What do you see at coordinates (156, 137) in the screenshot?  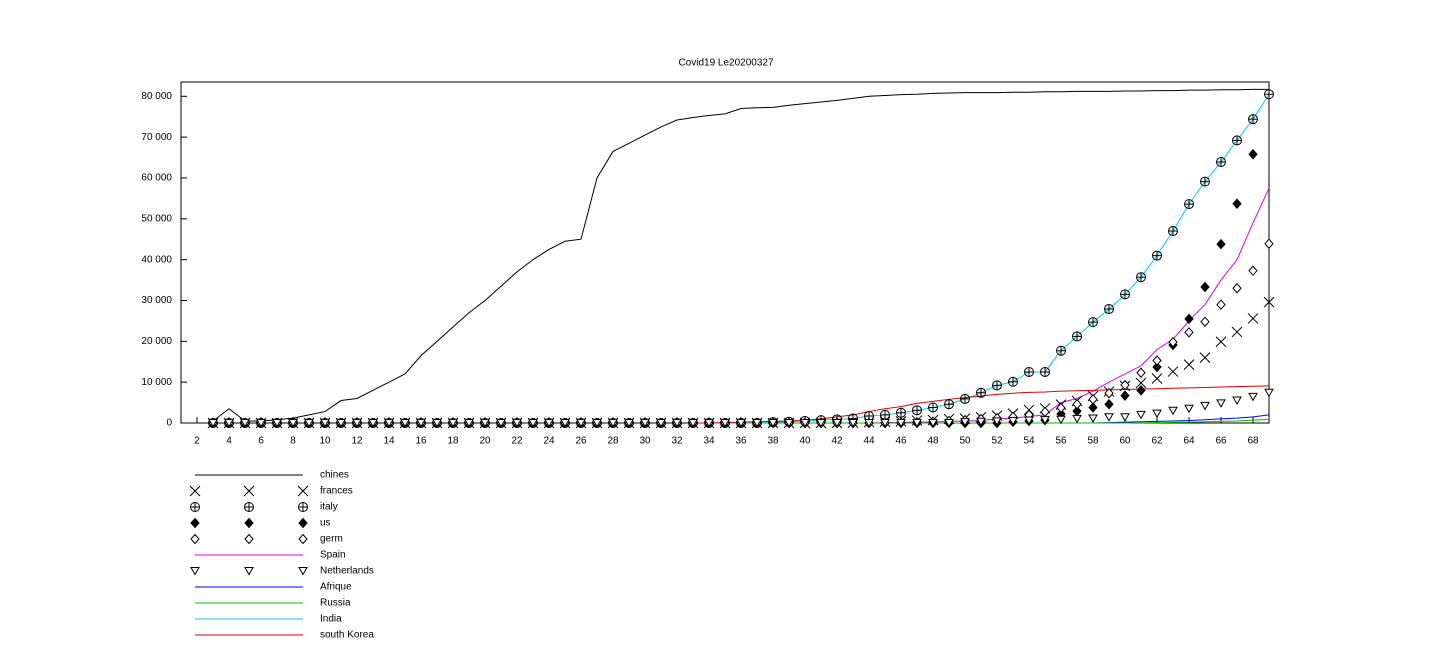 I see `y-tick-label: 70 000` at bounding box center [156, 137].